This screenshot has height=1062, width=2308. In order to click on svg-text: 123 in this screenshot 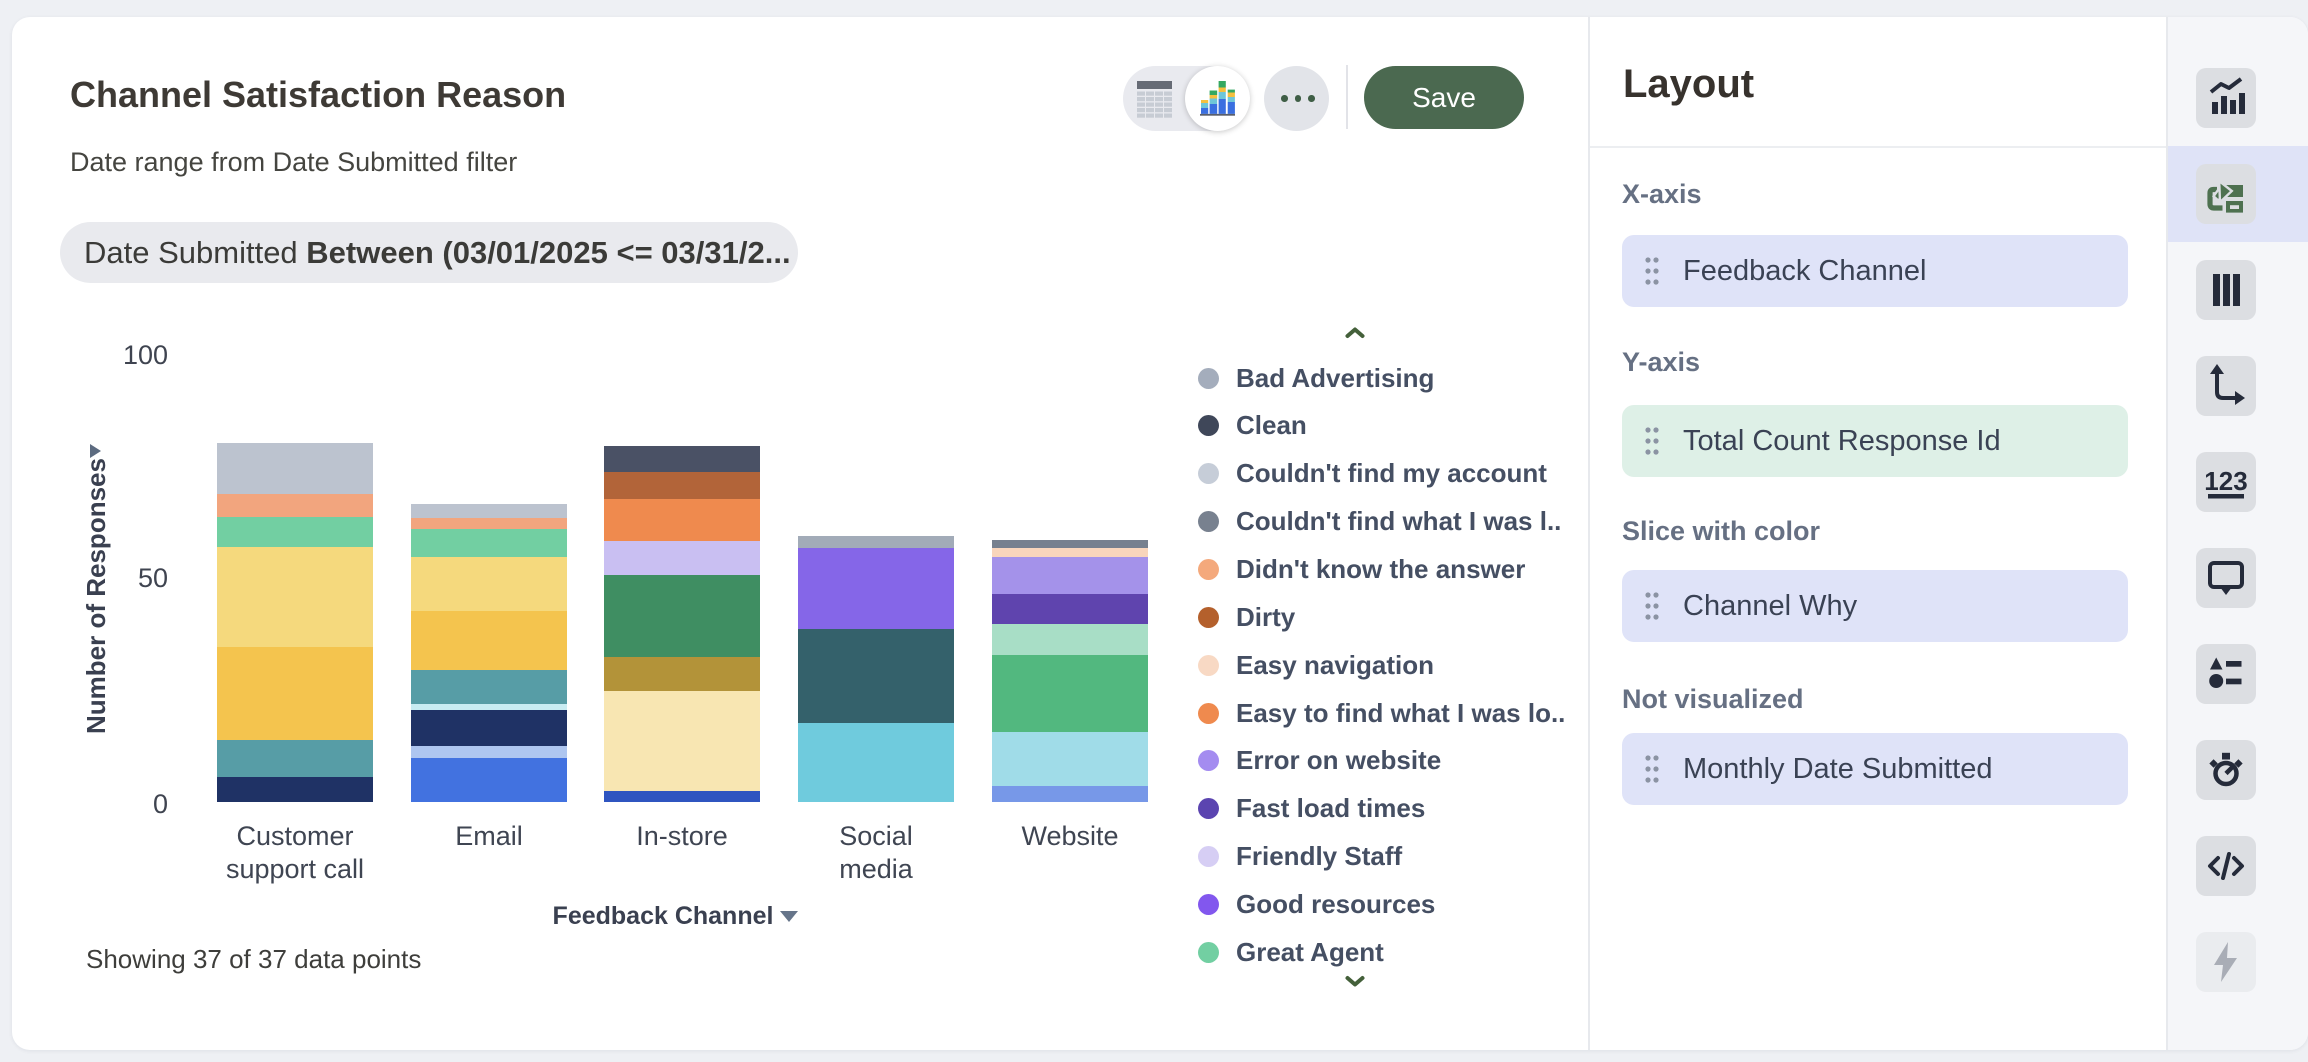, I will do `click(2225, 481)`.